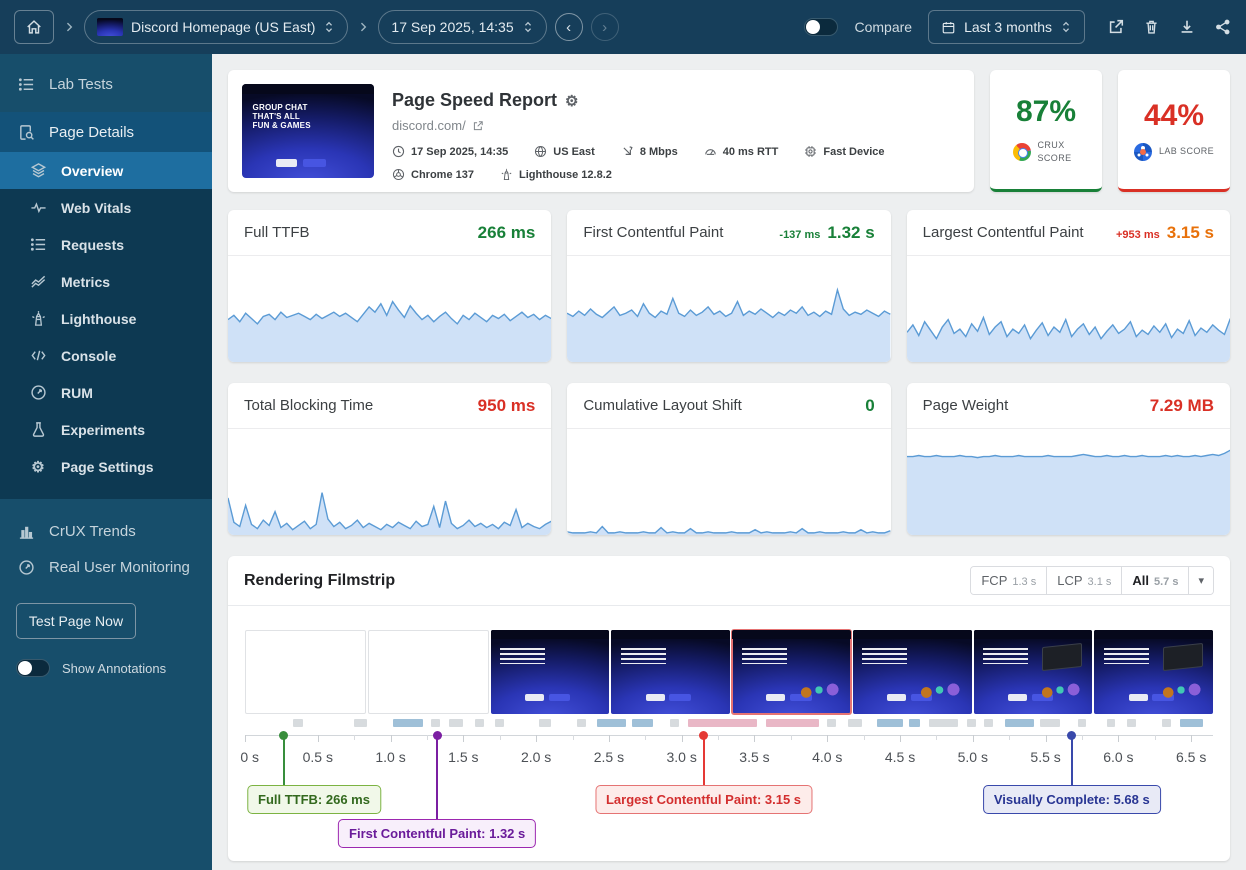 Image resolution: width=1246 pixels, height=870 pixels. I want to click on date-range-select: Last 3 months, so click(1006, 27).